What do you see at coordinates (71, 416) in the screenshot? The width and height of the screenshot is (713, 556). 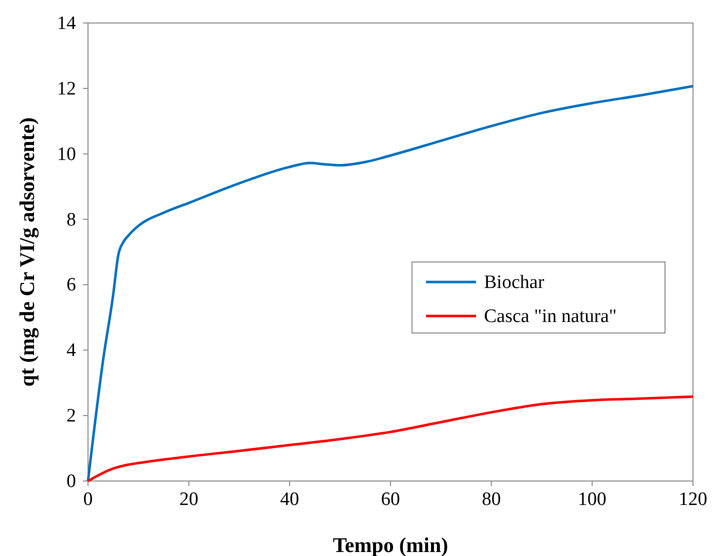 I see `y-tick-label: 2` at bounding box center [71, 416].